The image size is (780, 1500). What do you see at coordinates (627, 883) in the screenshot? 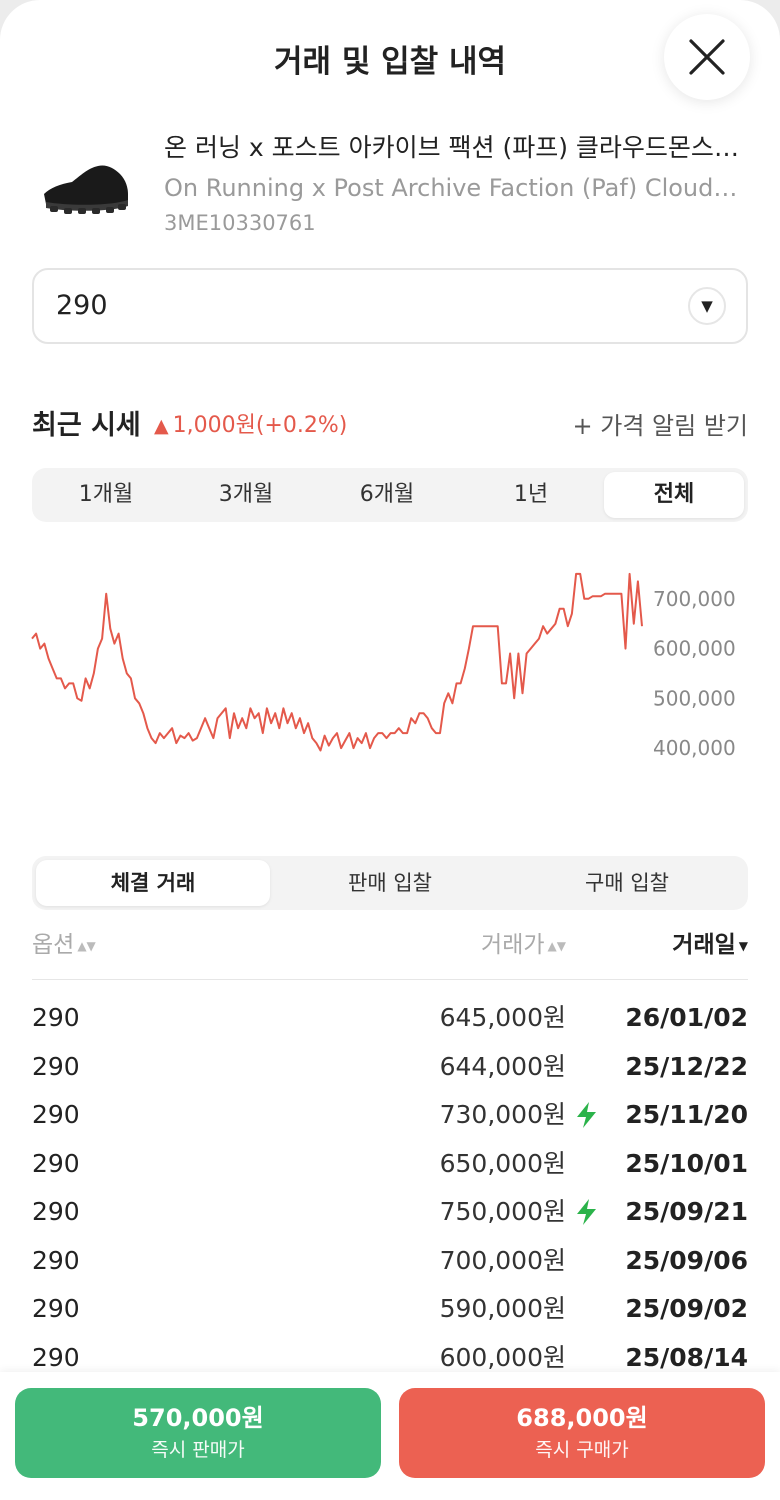
I see `tab-buy-bids: 구매 입찰` at bounding box center [627, 883].